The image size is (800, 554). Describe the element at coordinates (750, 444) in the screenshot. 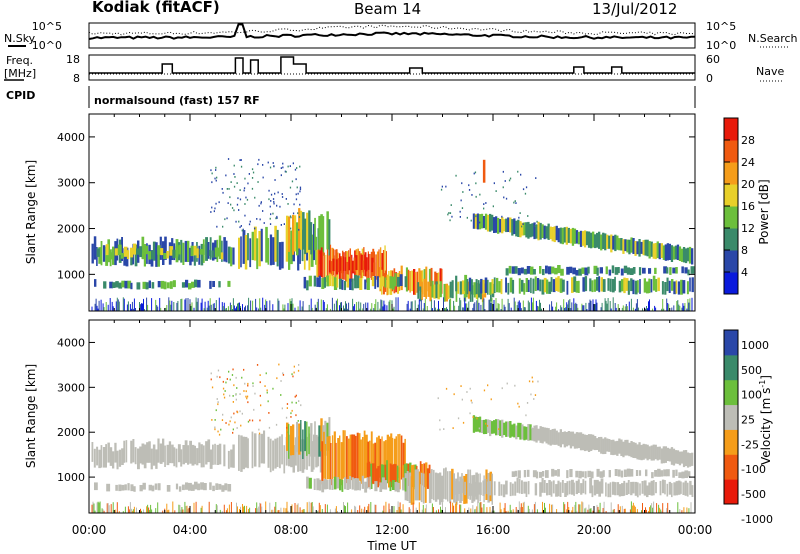

I see `velocity-colorbar-tick-label: -25` at that location.